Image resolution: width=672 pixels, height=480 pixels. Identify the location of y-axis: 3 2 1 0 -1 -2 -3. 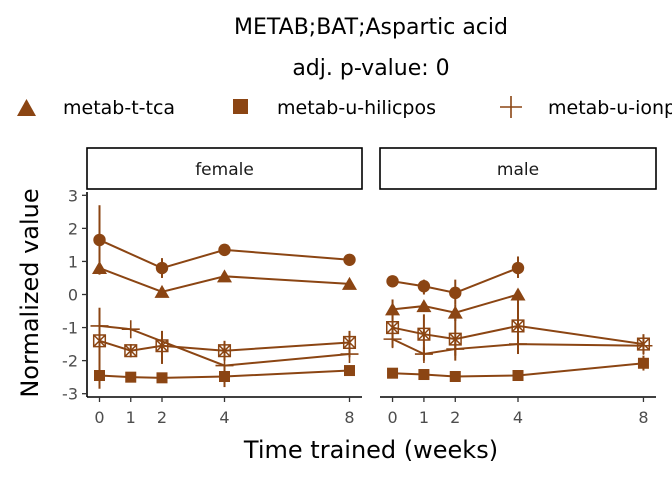
(75, 295).